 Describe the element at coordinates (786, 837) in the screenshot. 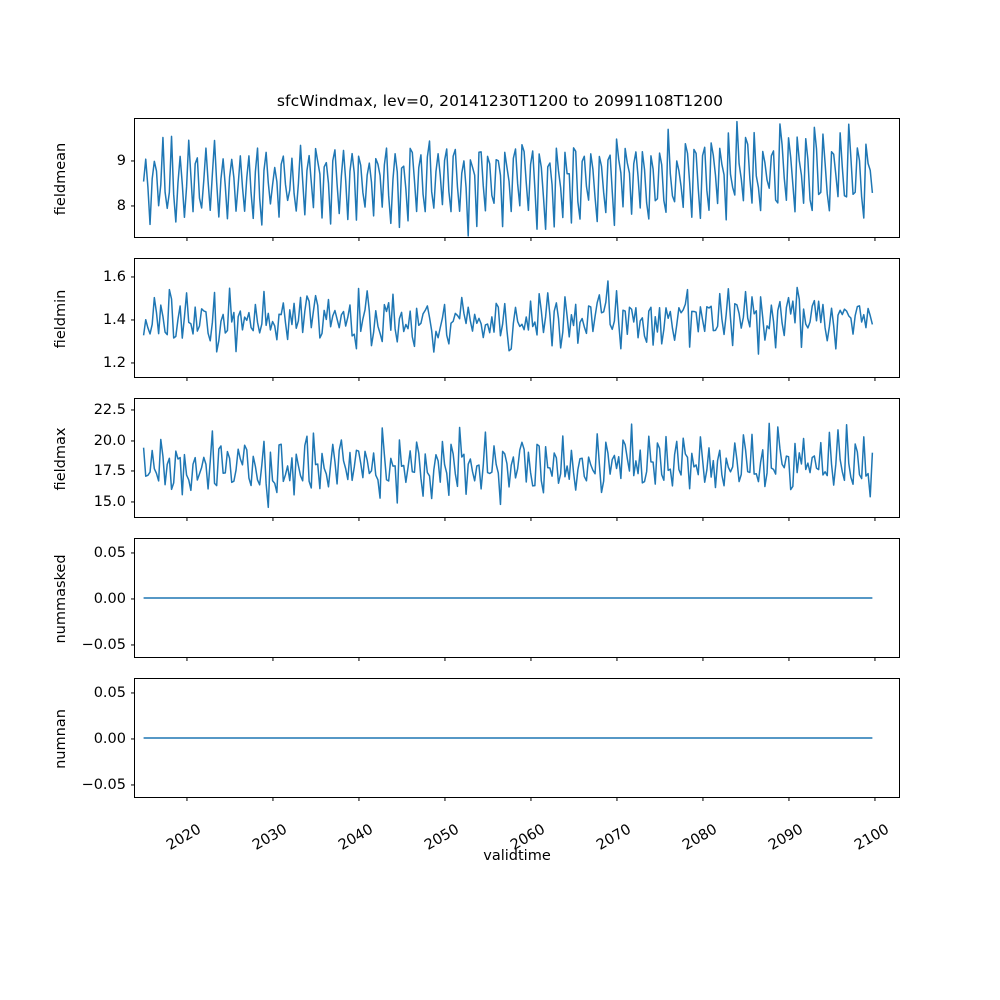

I see `x-tick-label-numnan-7: 2090` at that location.